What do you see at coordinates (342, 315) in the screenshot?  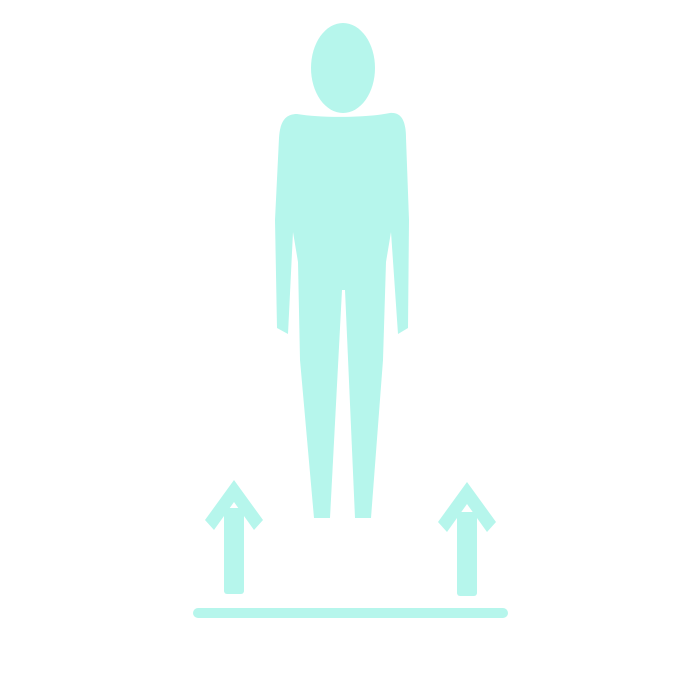 I see `person-body` at bounding box center [342, 315].